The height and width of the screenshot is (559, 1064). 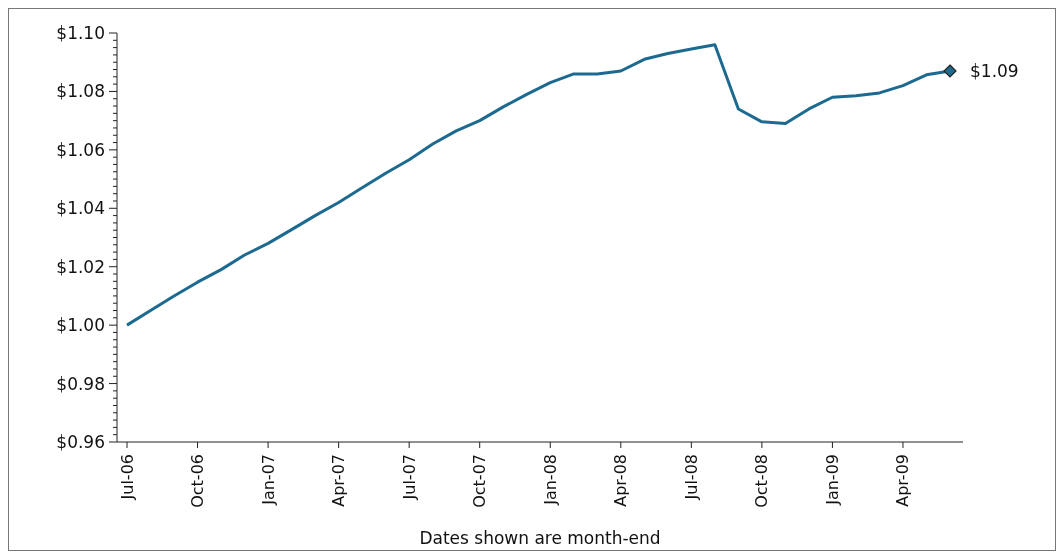 What do you see at coordinates (80, 442) in the screenshot?
I see `y-tick-label: $0.96` at bounding box center [80, 442].